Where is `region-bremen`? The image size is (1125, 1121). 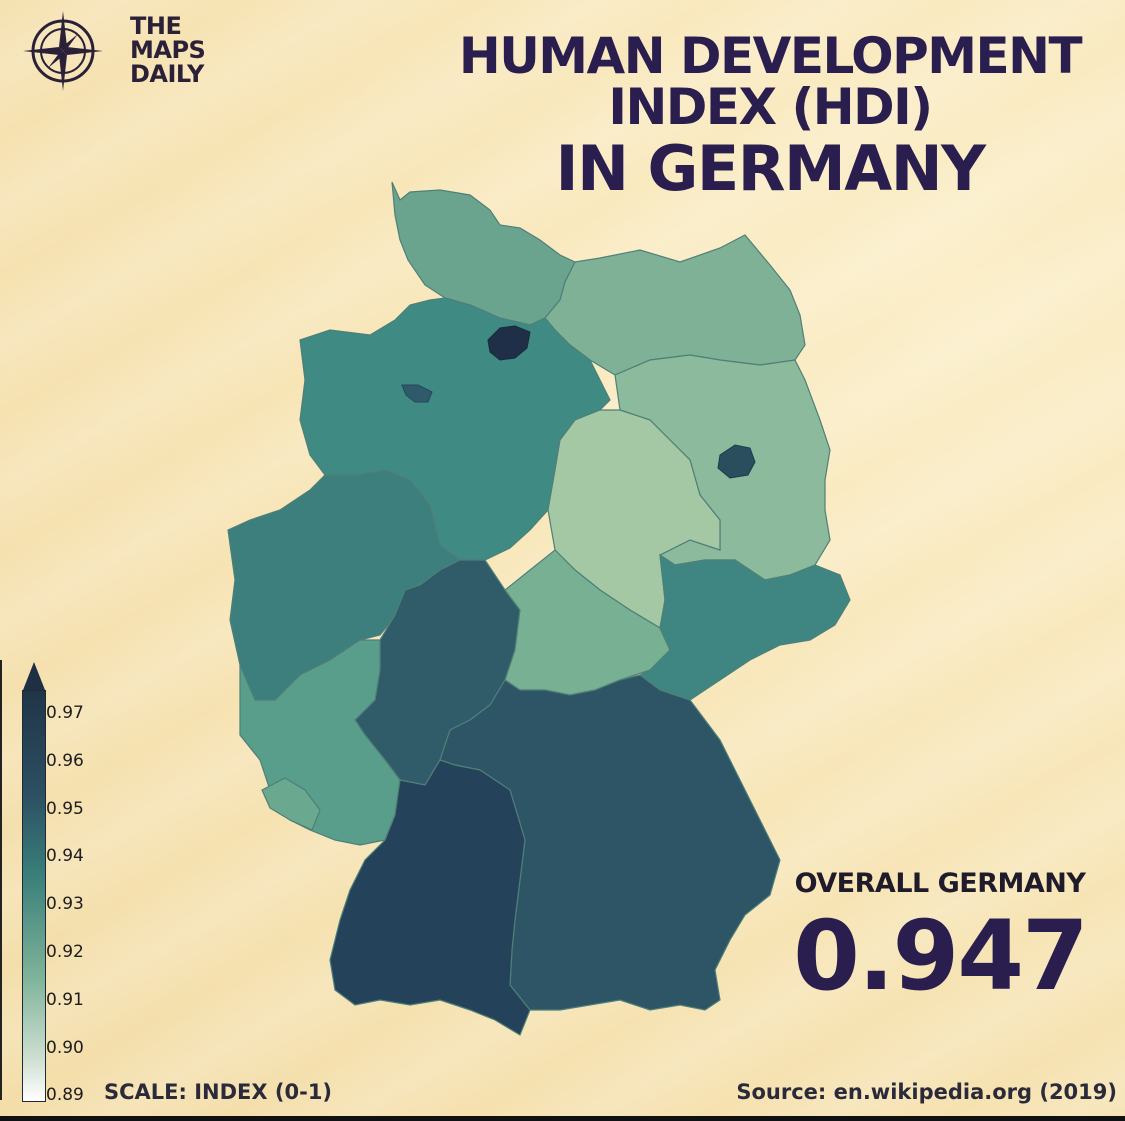 region-bremen is located at coordinates (417, 393).